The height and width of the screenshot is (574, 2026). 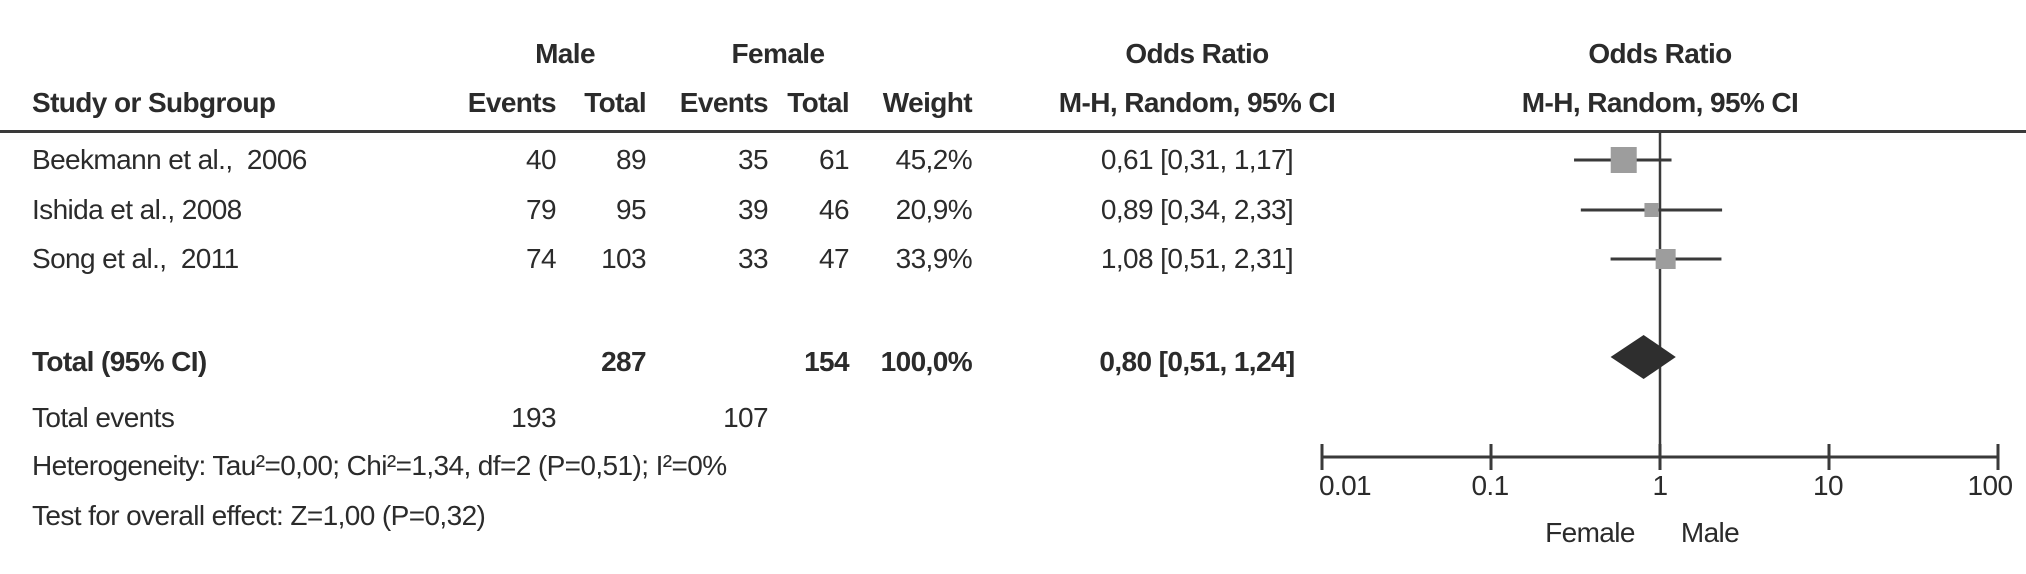 What do you see at coordinates (927, 102) in the screenshot?
I see `header-weight: Weight` at bounding box center [927, 102].